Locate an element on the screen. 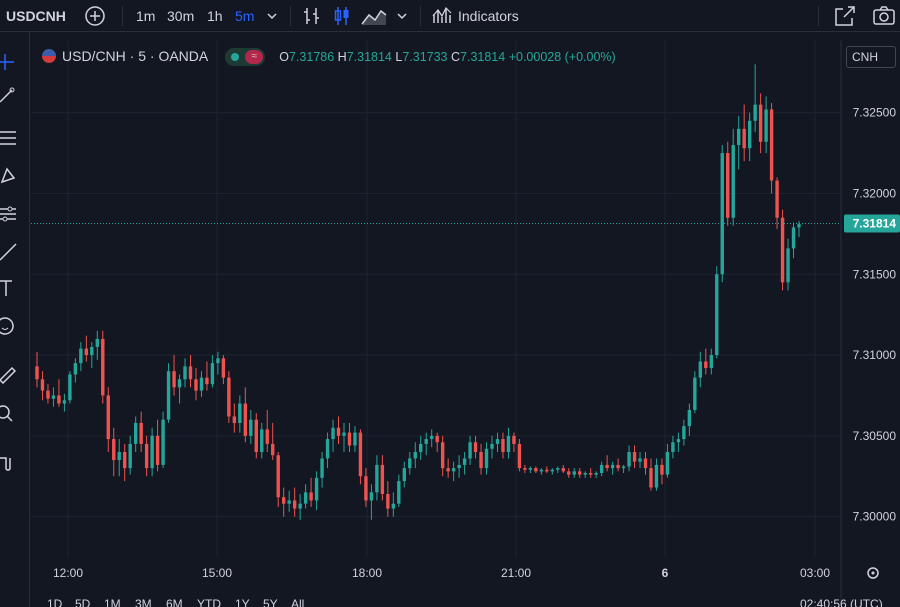  price-axis-label: 7.30000 is located at coordinates (875, 517).